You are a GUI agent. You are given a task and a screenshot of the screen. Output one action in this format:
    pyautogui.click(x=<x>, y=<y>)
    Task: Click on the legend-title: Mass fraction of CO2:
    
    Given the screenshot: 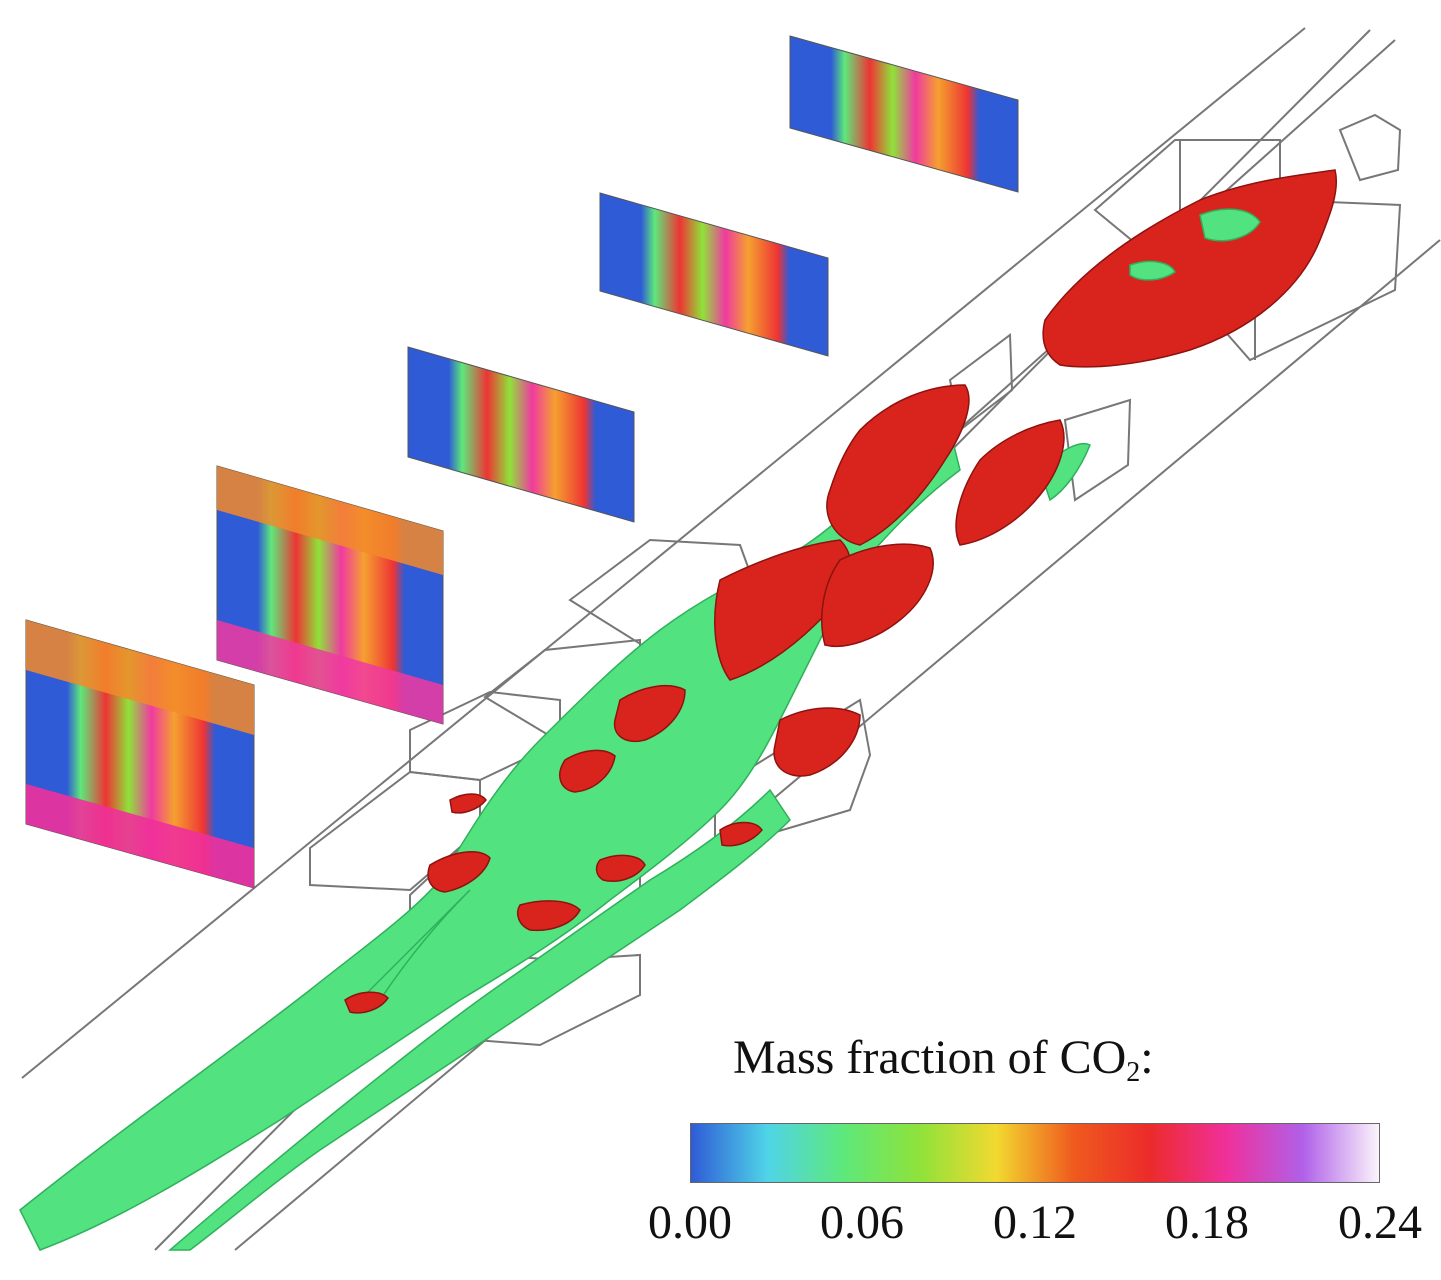 What is the action you would take?
    pyautogui.click(x=943, y=1065)
    